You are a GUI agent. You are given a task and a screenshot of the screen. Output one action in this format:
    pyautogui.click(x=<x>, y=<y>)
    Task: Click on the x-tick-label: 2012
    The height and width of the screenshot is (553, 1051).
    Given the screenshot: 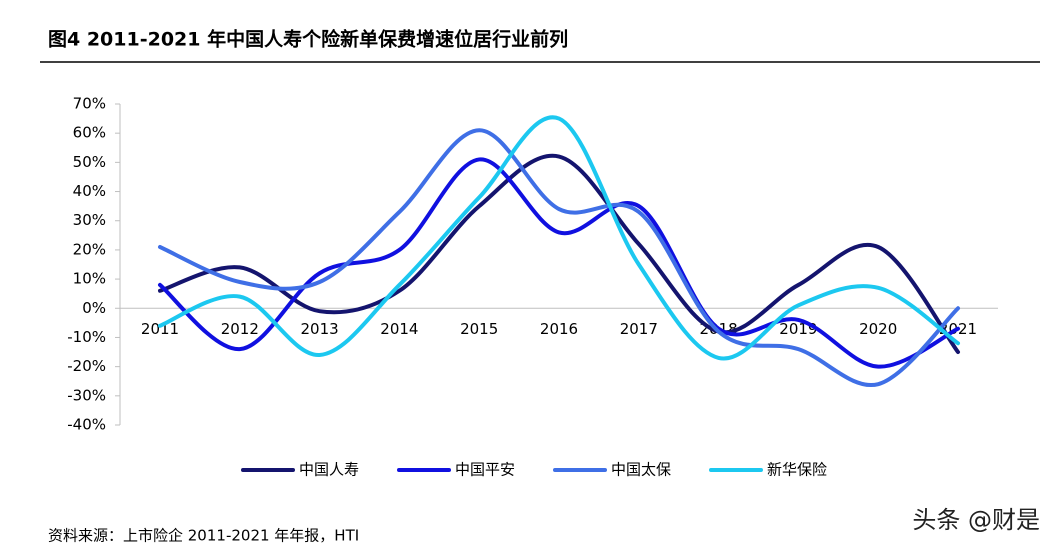 What is the action you would take?
    pyautogui.click(x=240, y=329)
    